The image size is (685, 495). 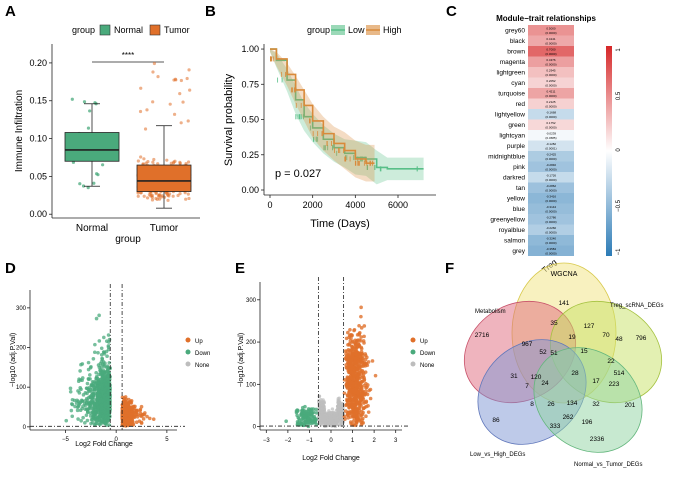 What do you see at coordinates (619, 150) in the screenshot?
I see `colorbar-tick: 0` at bounding box center [619, 150].